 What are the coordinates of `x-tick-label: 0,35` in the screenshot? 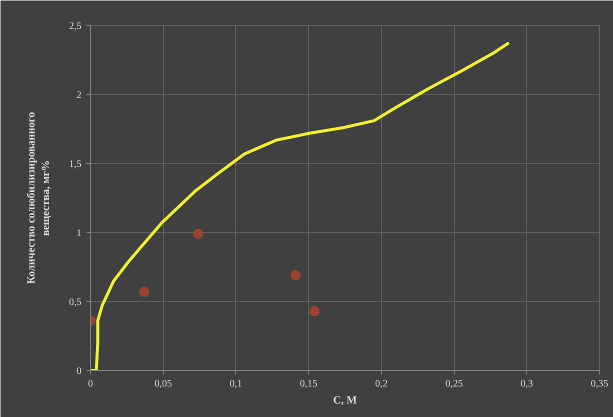 It's located at (599, 384).